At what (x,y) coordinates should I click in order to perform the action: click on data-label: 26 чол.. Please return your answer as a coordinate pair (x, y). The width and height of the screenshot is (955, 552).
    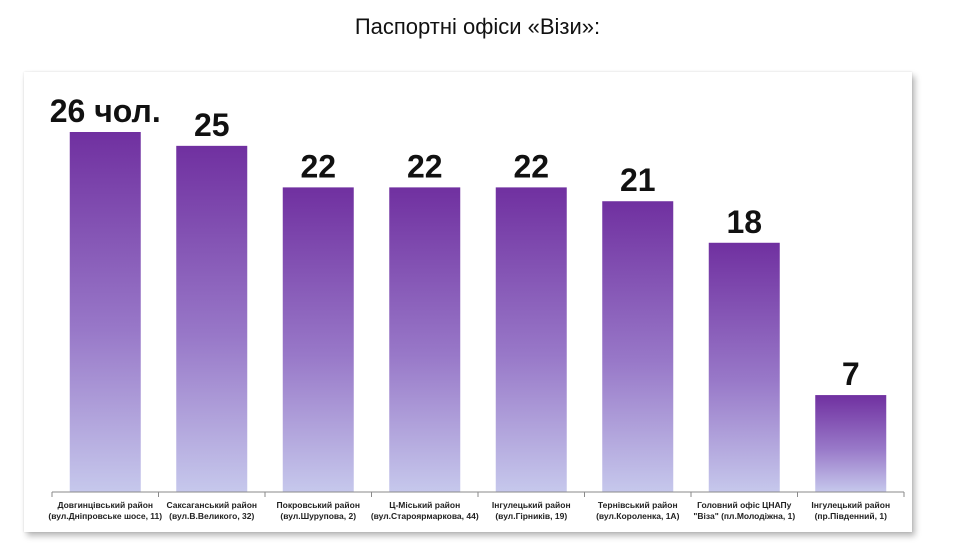
    Looking at the image, I should click on (105, 111).